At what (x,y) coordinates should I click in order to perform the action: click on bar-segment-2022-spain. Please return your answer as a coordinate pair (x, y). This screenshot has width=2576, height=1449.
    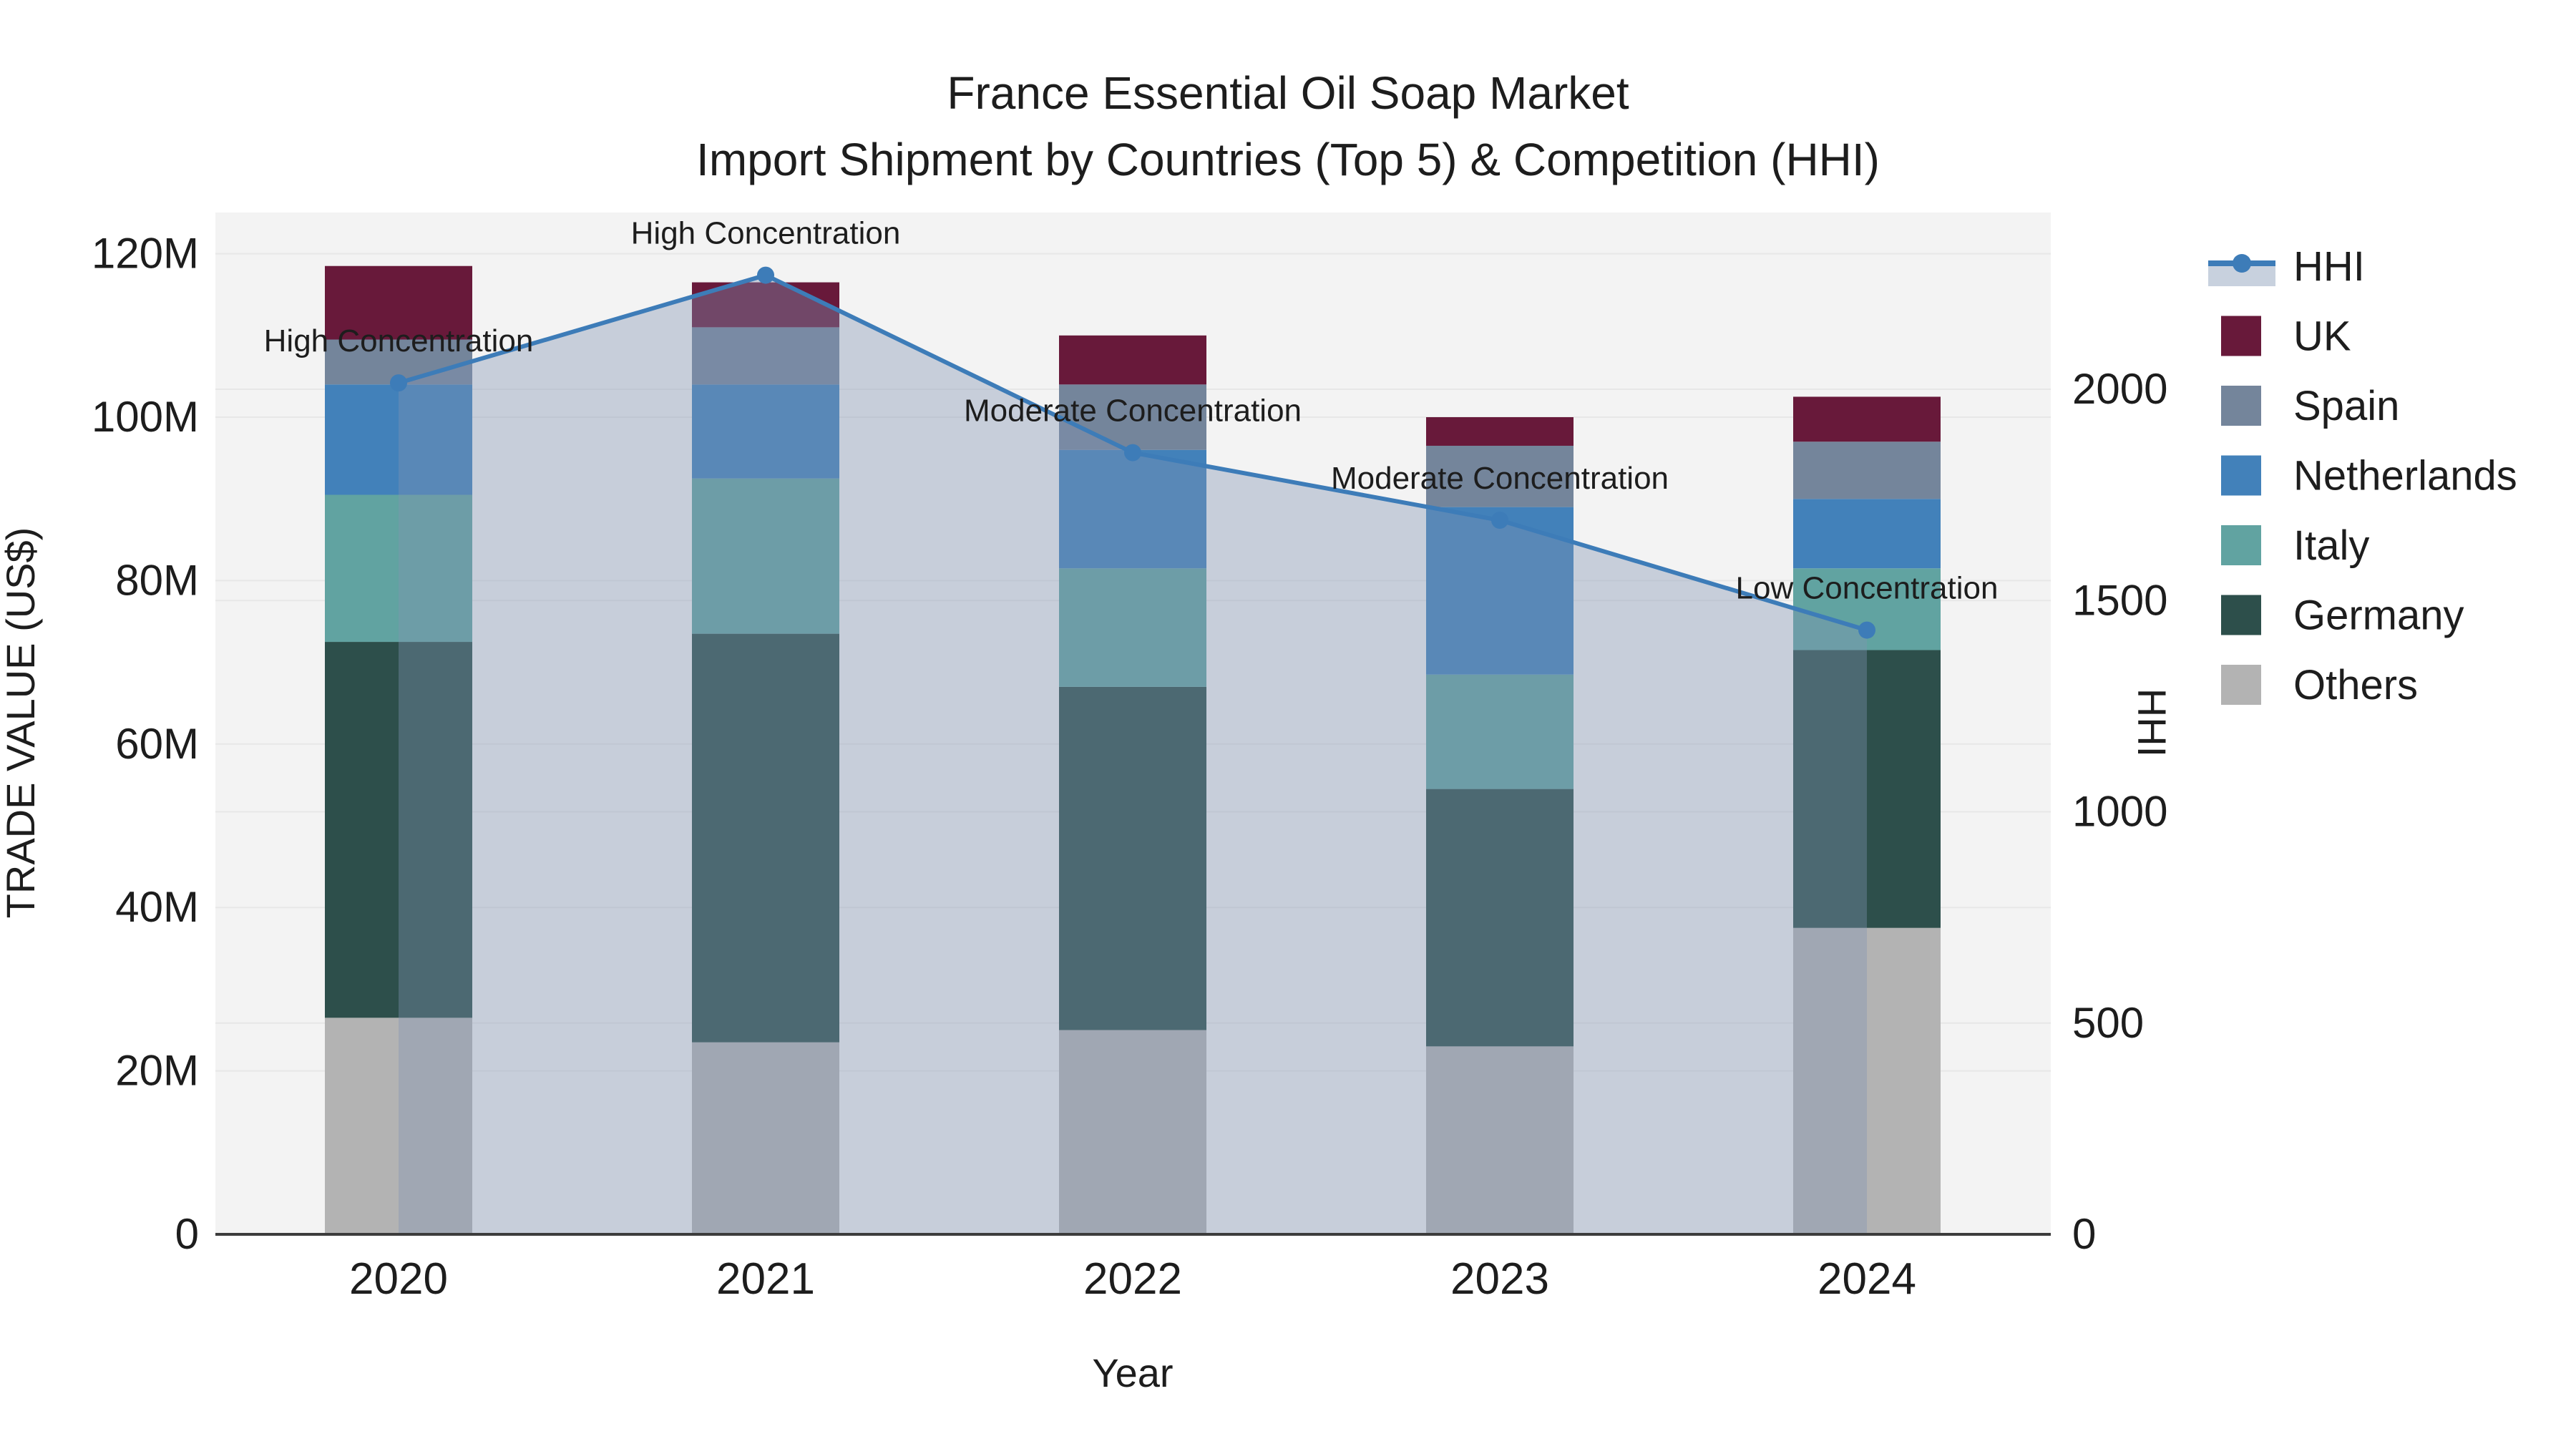
    Looking at the image, I should click on (1132, 417).